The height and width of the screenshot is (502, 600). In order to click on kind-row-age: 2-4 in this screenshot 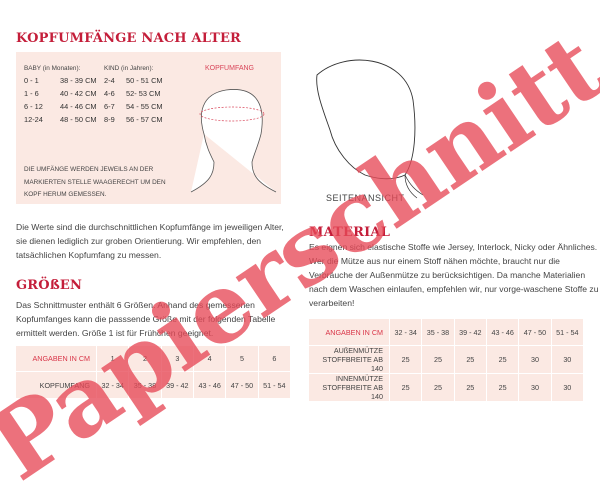, I will do `click(109, 80)`.